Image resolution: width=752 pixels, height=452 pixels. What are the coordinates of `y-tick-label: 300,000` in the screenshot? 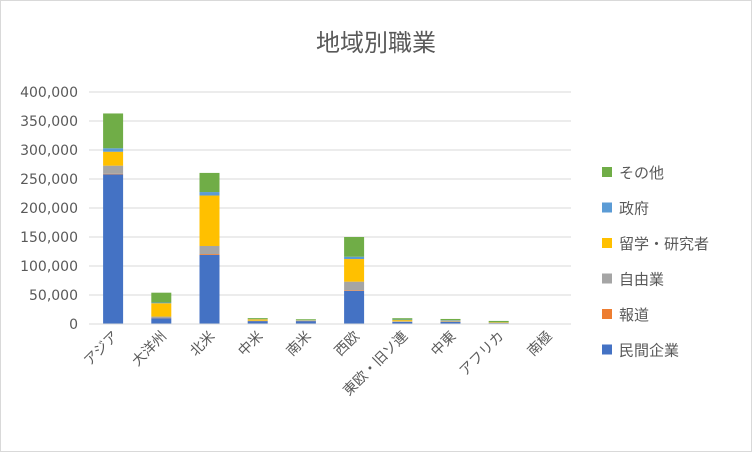 It's located at (49, 151).